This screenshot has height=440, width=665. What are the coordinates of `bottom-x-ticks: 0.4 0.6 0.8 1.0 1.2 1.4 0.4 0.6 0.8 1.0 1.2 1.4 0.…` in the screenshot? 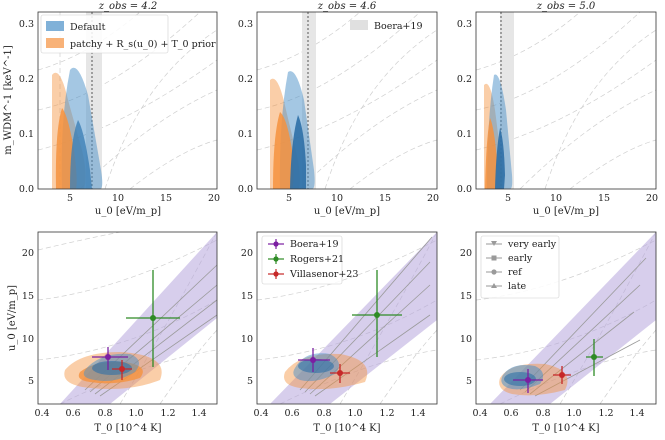 It's located at (339, 413).